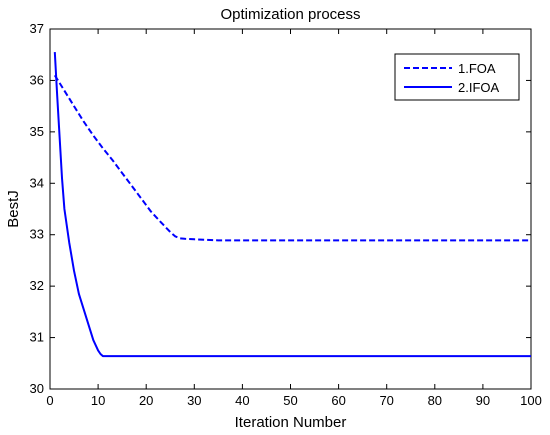  I want to click on legend-label-2: 2.IFOA, so click(479, 87).